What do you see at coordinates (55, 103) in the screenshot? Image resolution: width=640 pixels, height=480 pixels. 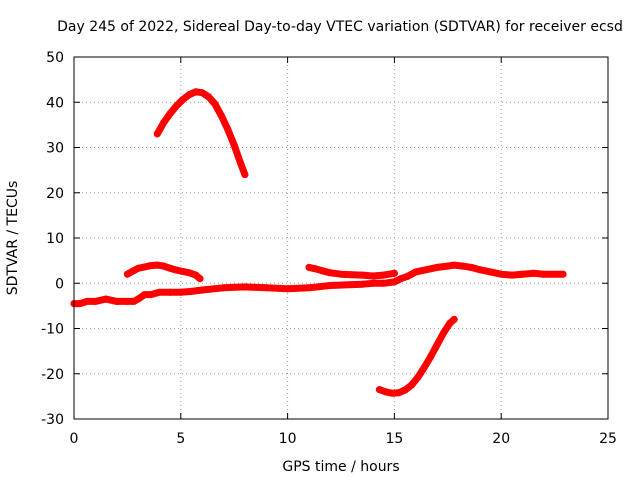 I see `y-tick-label: 40` at bounding box center [55, 103].